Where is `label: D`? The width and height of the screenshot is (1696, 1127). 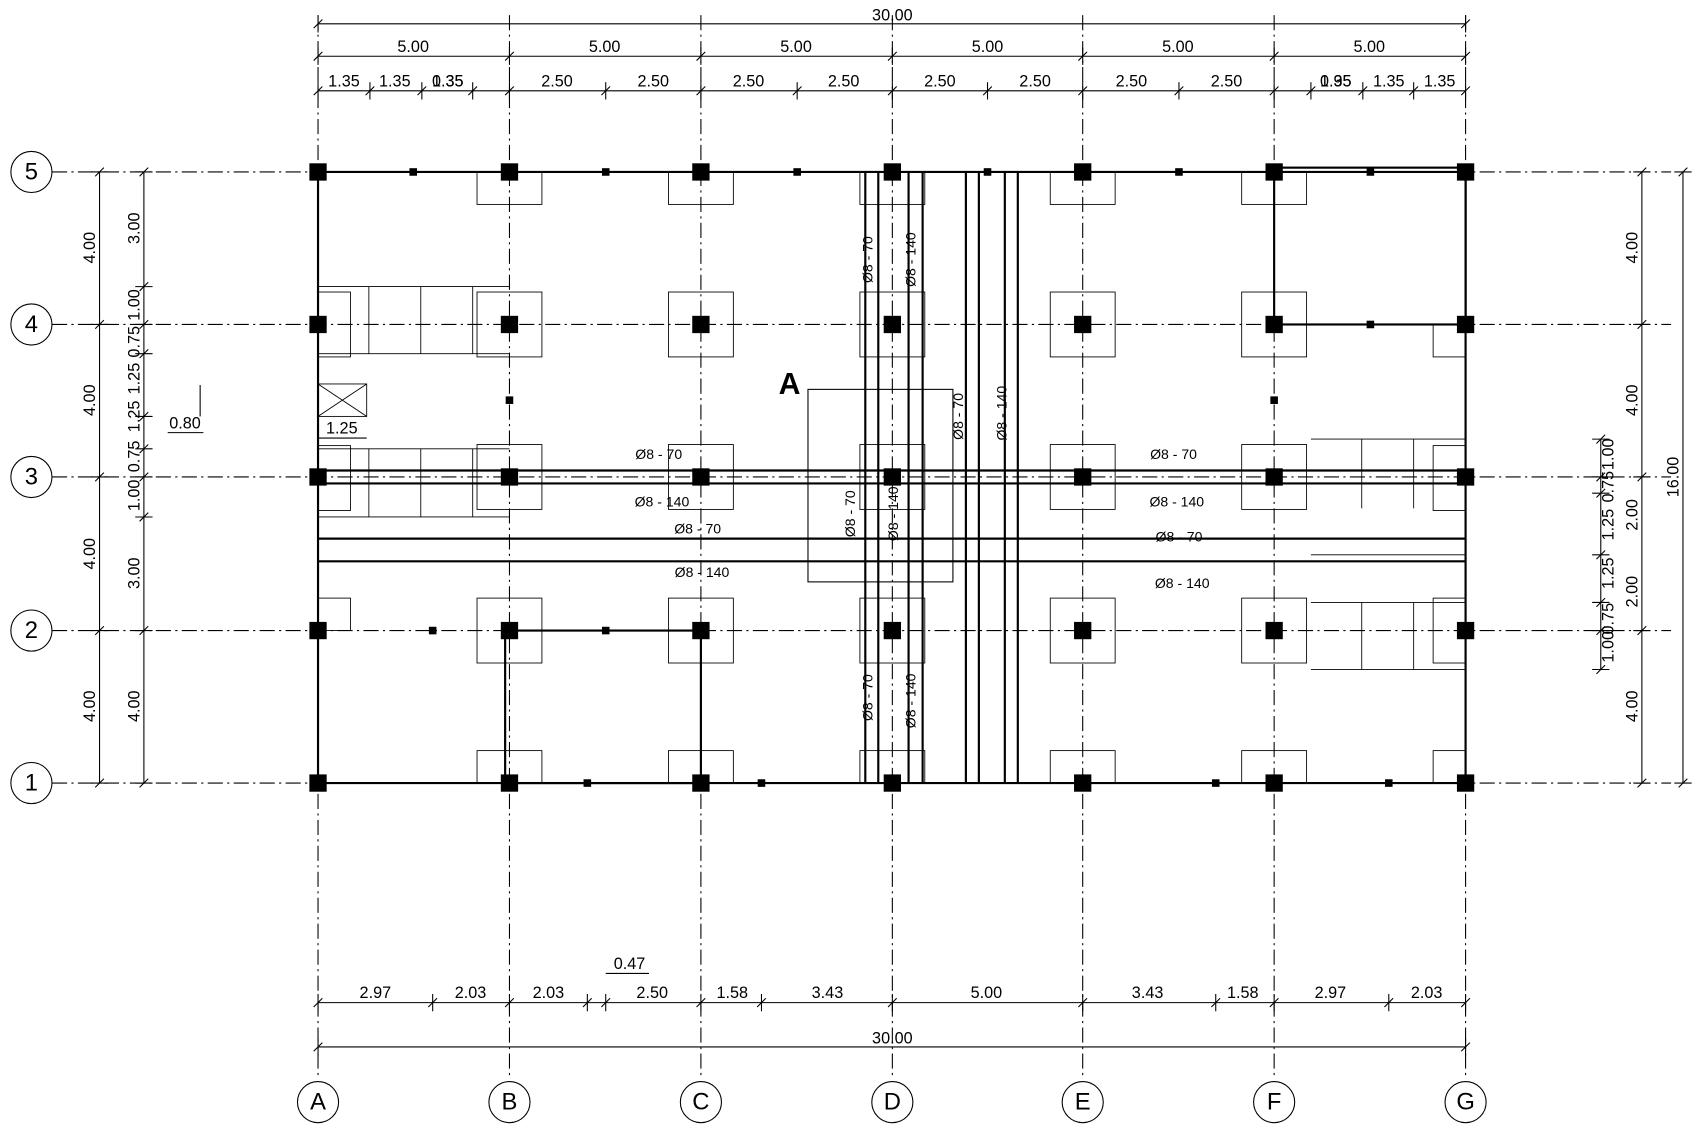 label: D is located at coordinates (892, 1101).